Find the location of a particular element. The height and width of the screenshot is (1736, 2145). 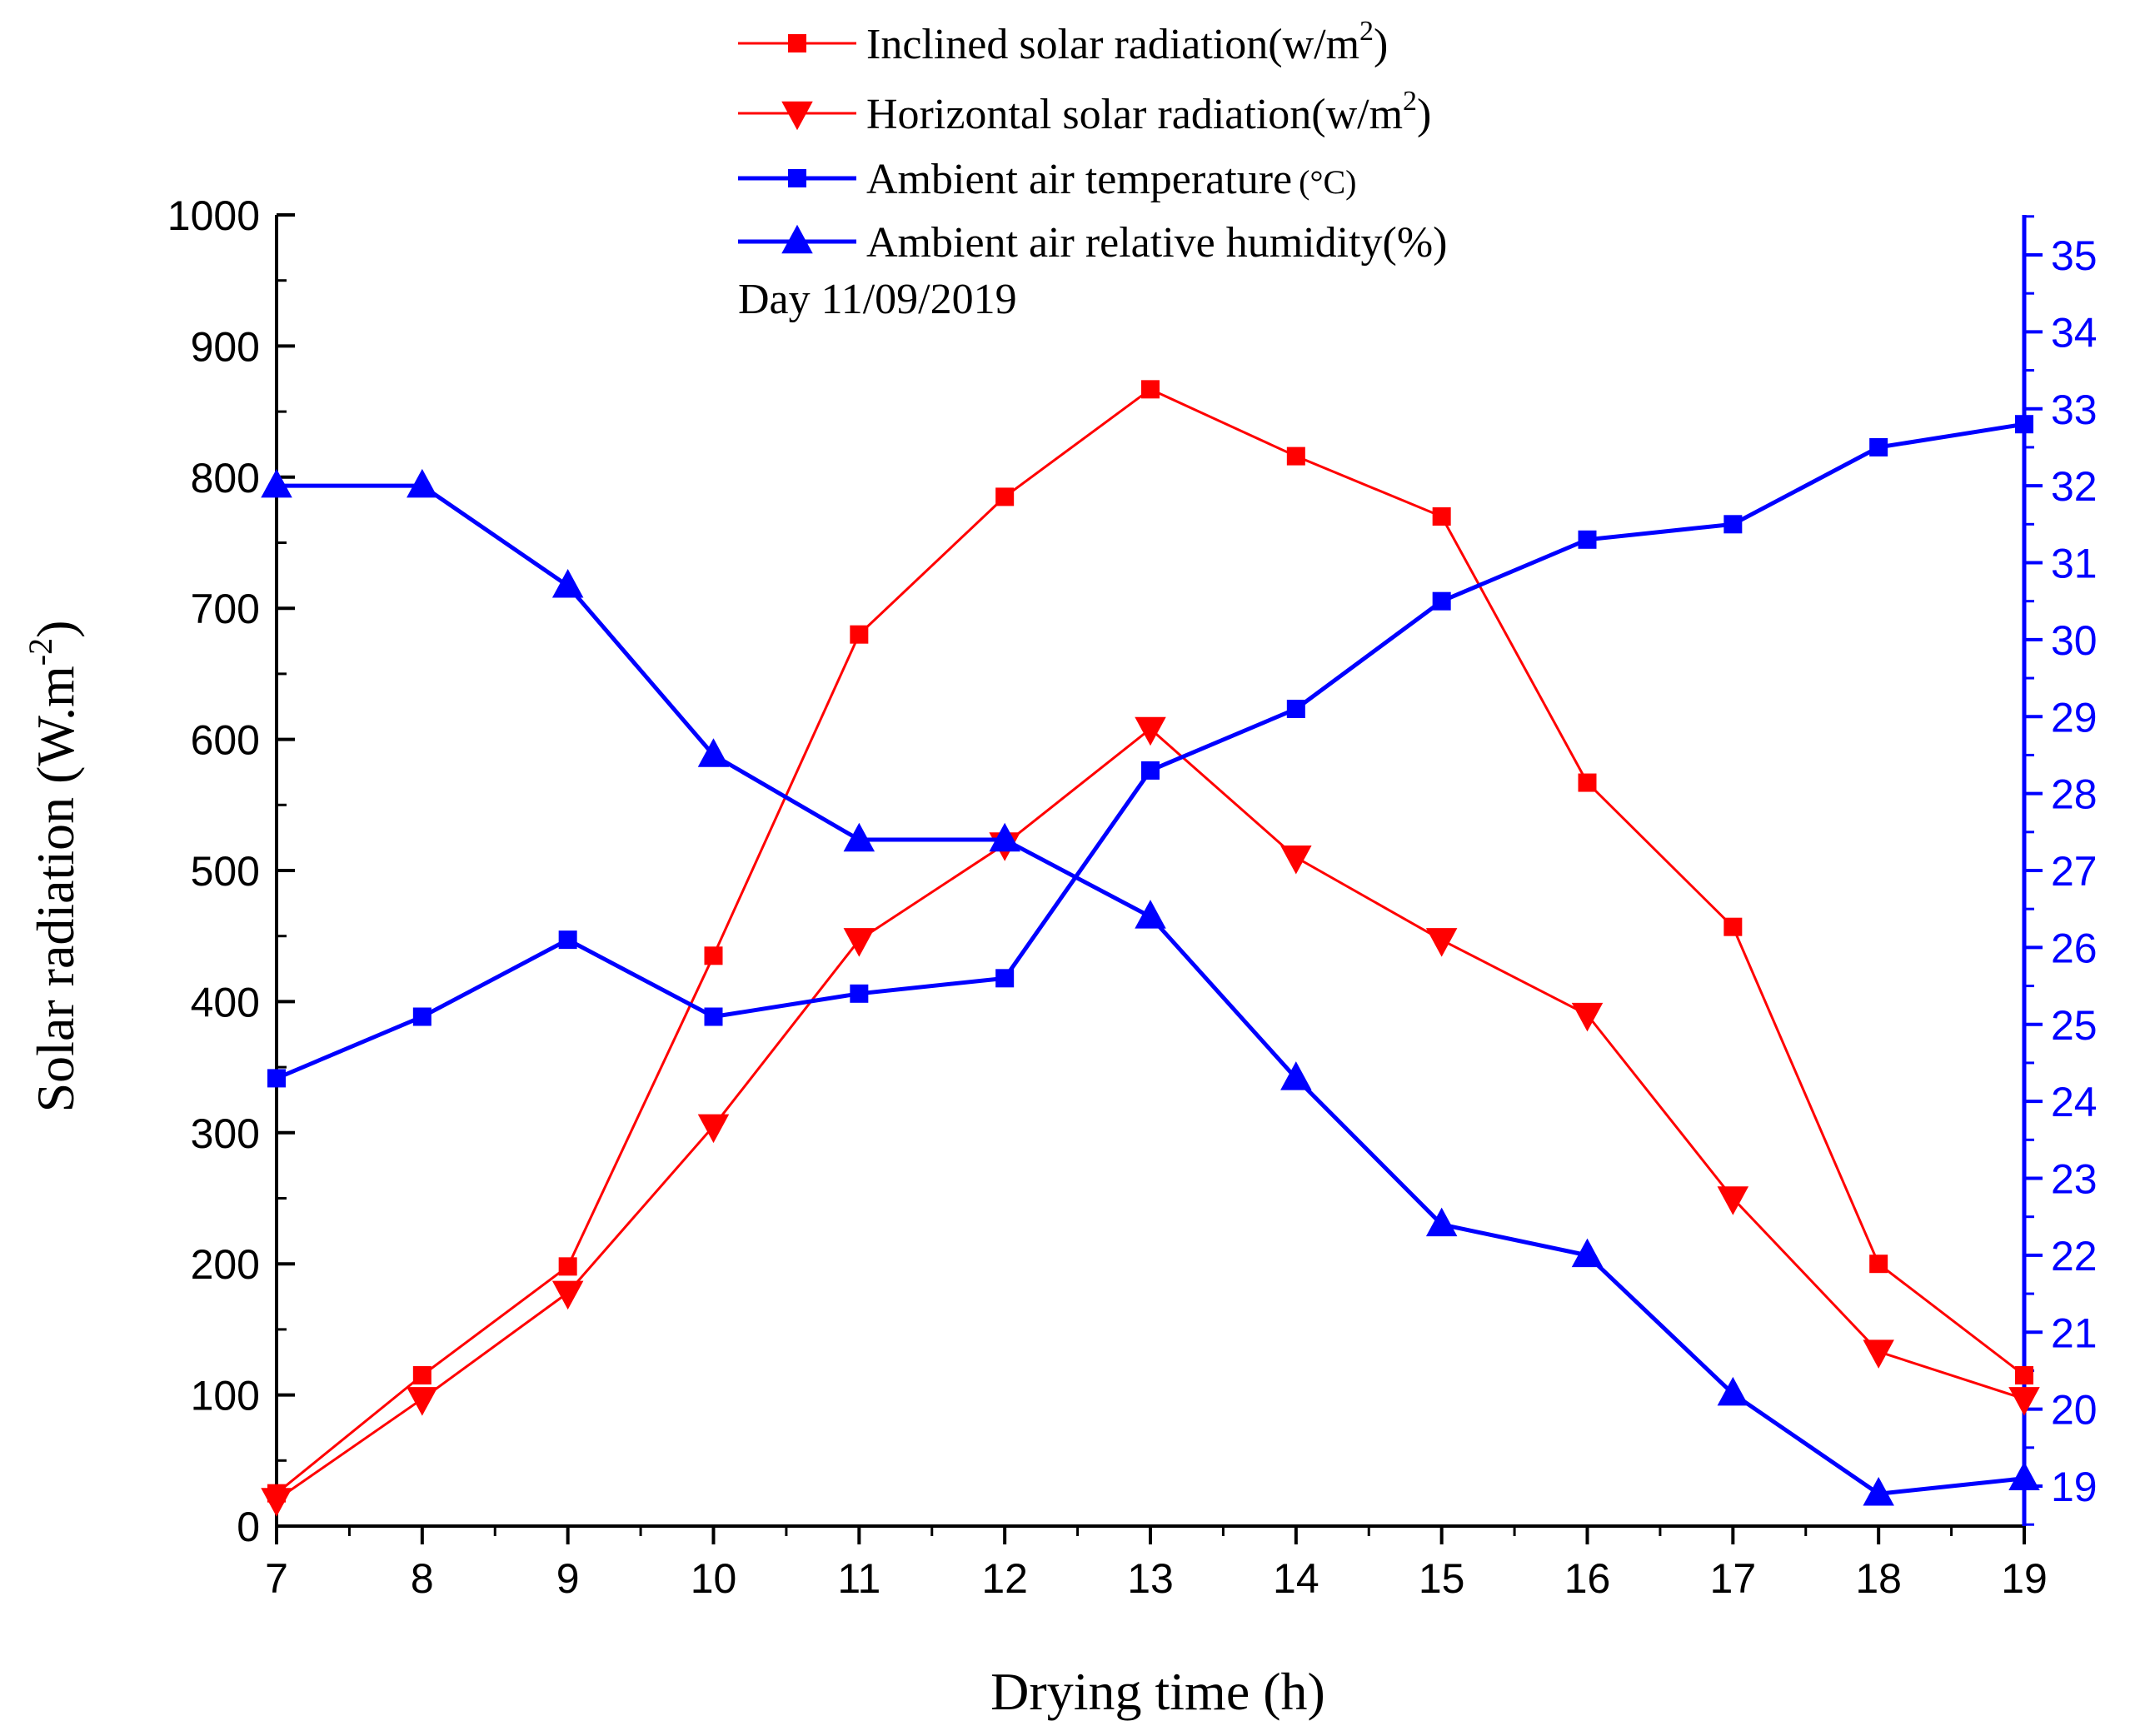

y-axis-title: Solar radiation (W.m-2) is located at coordinates (53, 867).